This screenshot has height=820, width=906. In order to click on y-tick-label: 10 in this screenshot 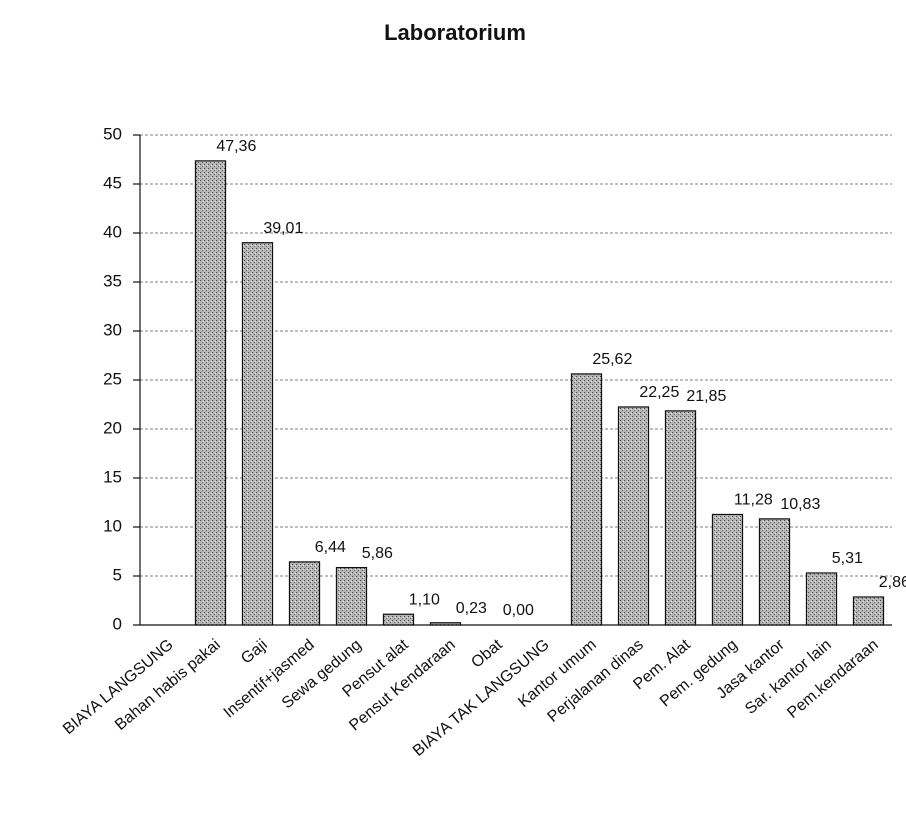, I will do `click(112, 525)`.